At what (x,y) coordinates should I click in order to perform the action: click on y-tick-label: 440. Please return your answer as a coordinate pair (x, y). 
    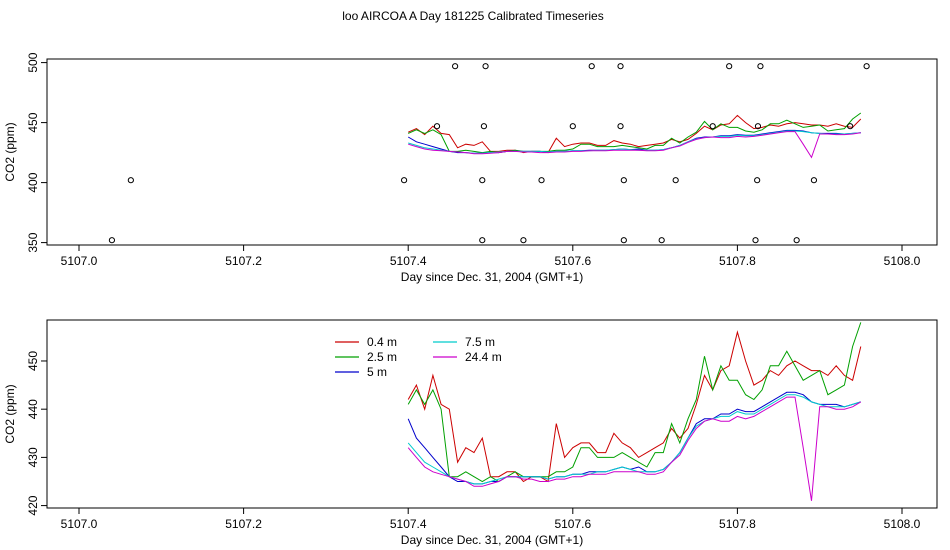
    Looking at the image, I should click on (33, 409).